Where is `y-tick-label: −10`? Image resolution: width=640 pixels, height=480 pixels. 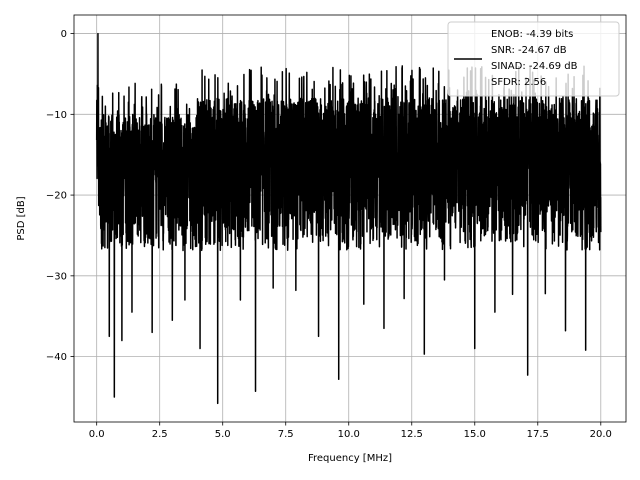 y-tick-label: −10 is located at coordinates (56, 115).